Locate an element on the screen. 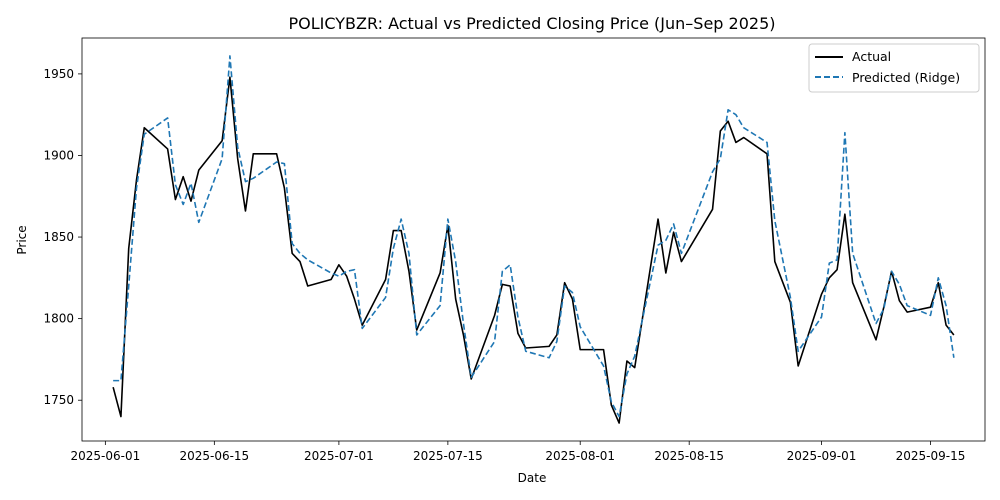 This screenshot has height=500, width=1000. x-tick-label: 2025-09-01 is located at coordinates (822, 456).